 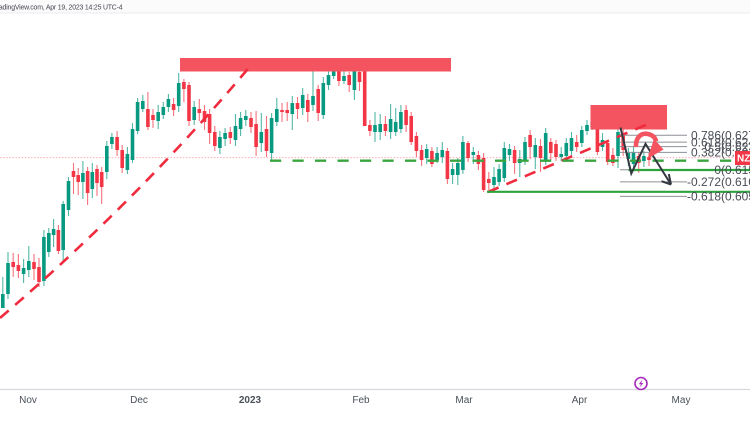 What do you see at coordinates (464, 400) in the screenshot?
I see `svg-text: Mar` at bounding box center [464, 400].